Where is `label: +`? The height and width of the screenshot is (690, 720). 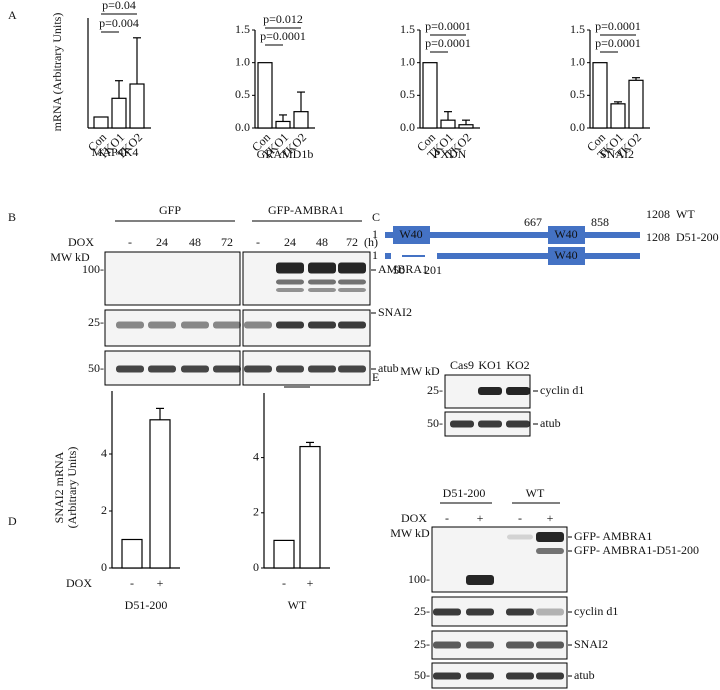 label: + is located at coordinates (480, 518).